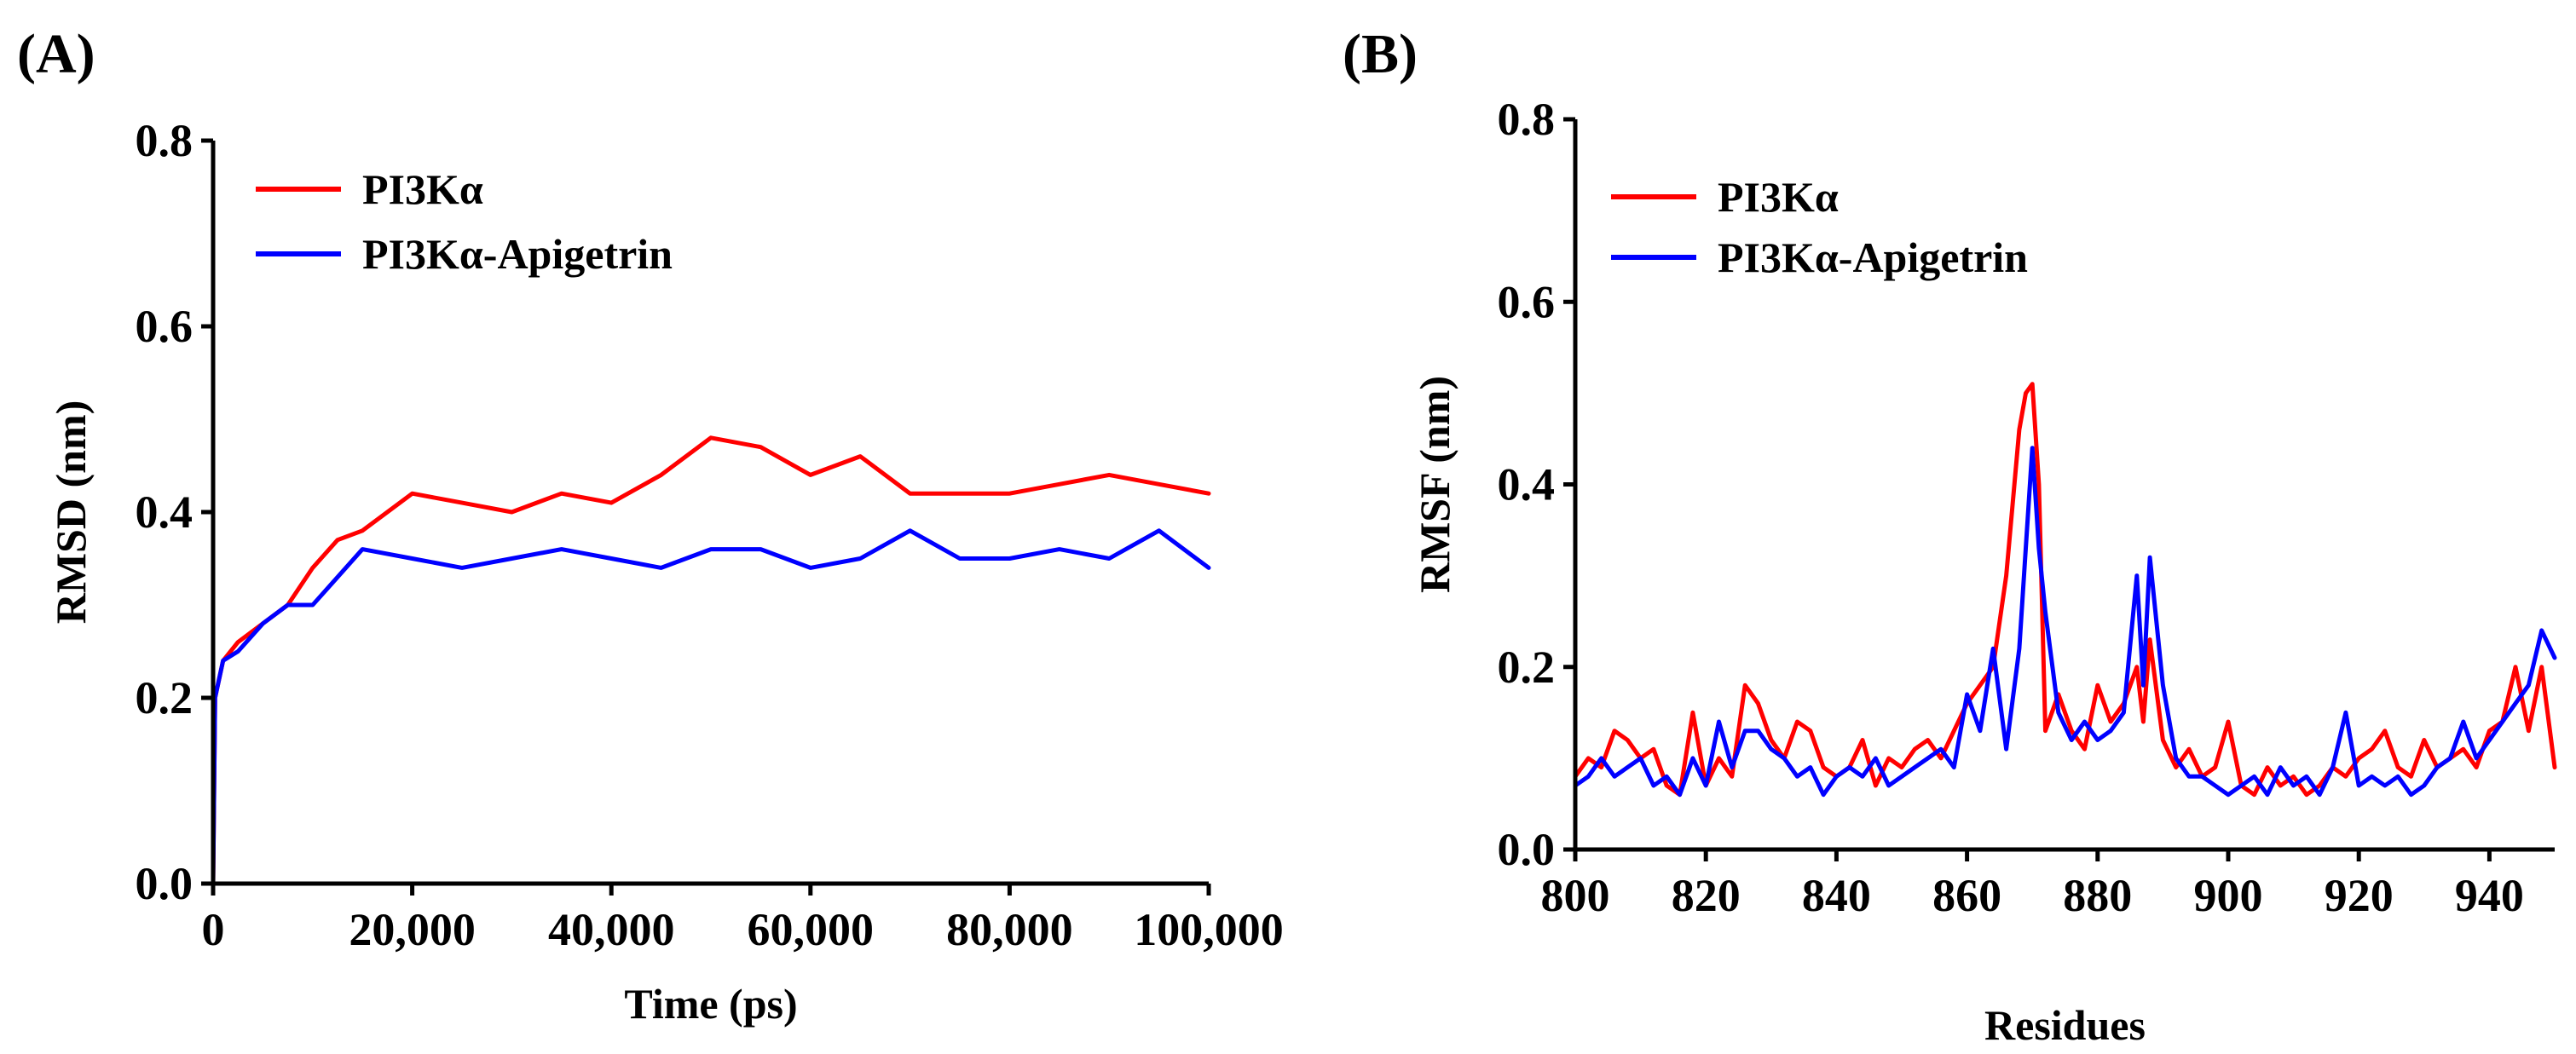  I want to click on x-tick-label: 920, so click(2359, 895).